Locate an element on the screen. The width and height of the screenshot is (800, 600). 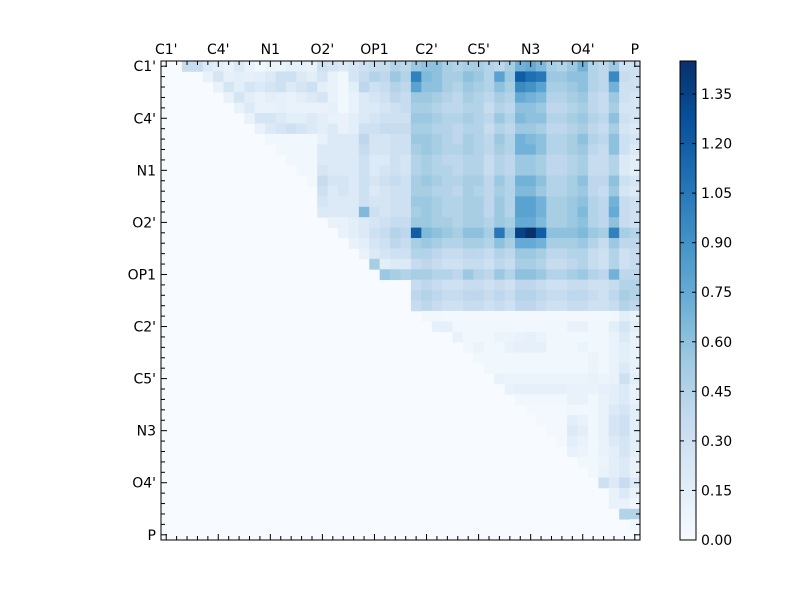
colorbar-gradient is located at coordinates (688, 300).